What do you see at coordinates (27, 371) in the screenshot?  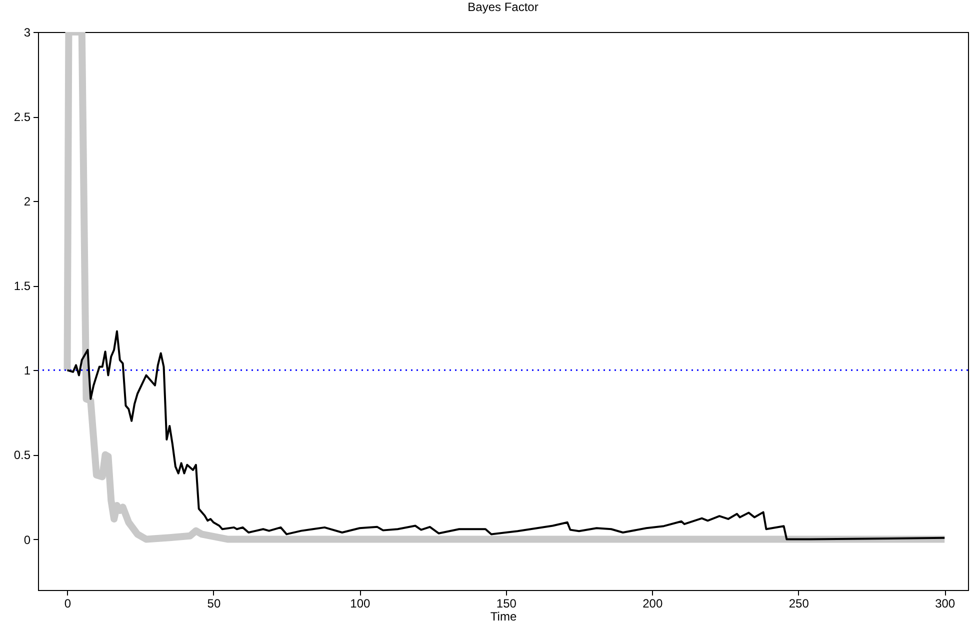 I see `y-tick-label: 1` at bounding box center [27, 371].